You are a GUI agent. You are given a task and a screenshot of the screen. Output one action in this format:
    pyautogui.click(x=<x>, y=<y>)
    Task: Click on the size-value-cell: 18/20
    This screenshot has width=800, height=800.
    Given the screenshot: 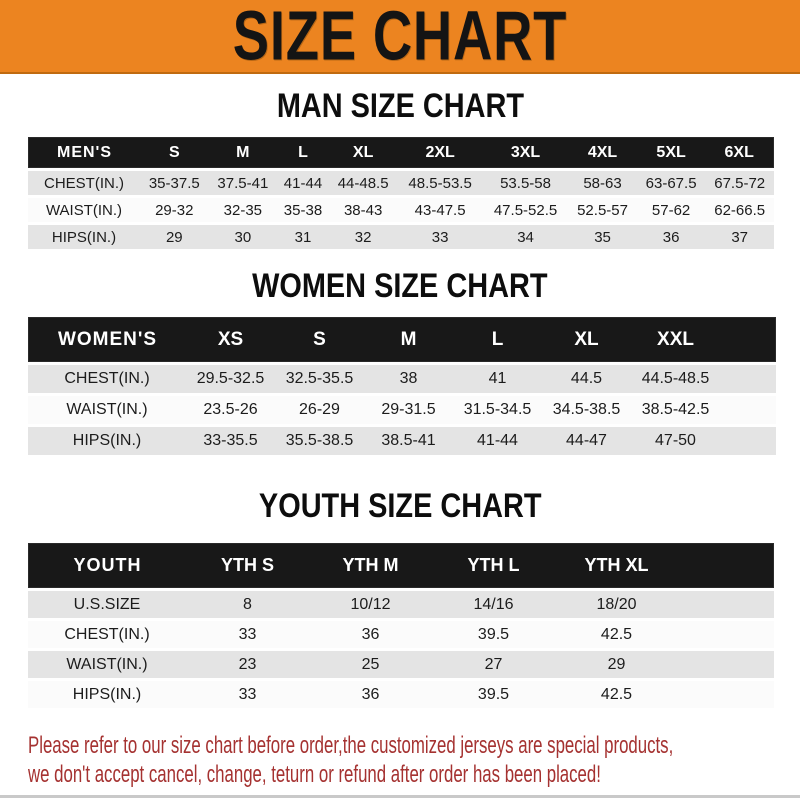 What is the action you would take?
    pyautogui.click(x=616, y=604)
    